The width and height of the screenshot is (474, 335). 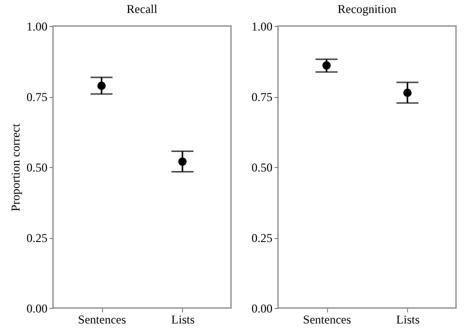 I want to click on chart-title: Recall, so click(x=142, y=9).